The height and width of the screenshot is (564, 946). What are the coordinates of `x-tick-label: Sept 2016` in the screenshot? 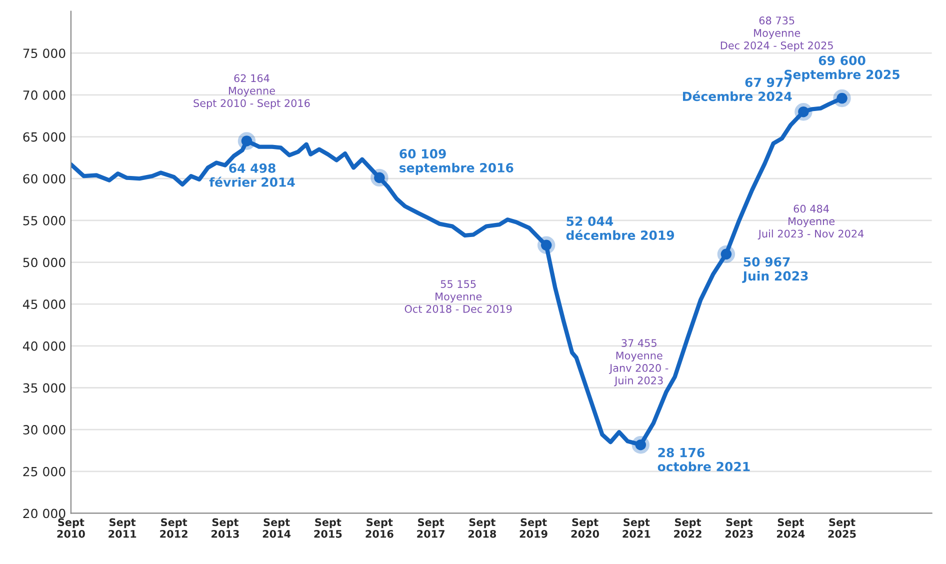 It's located at (380, 528).